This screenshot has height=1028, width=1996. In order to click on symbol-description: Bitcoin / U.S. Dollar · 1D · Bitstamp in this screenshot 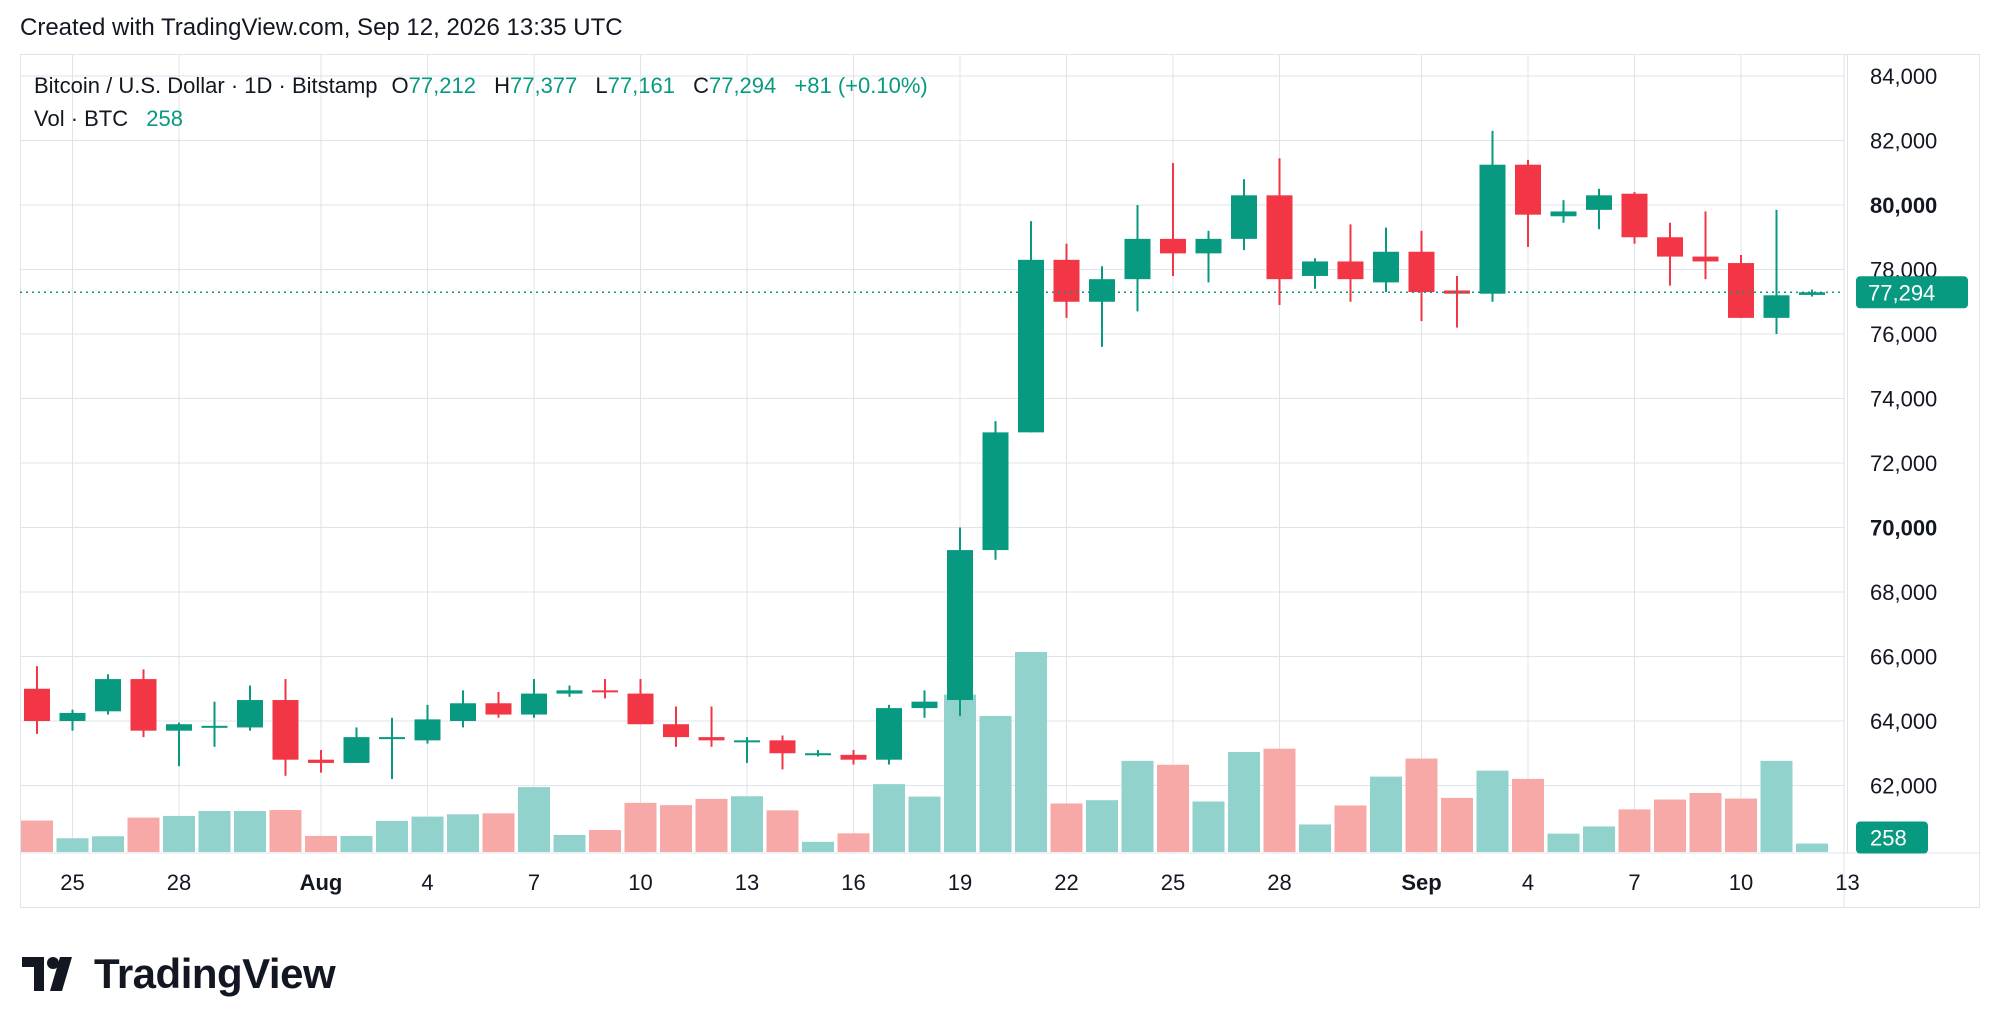, I will do `click(206, 85)`.